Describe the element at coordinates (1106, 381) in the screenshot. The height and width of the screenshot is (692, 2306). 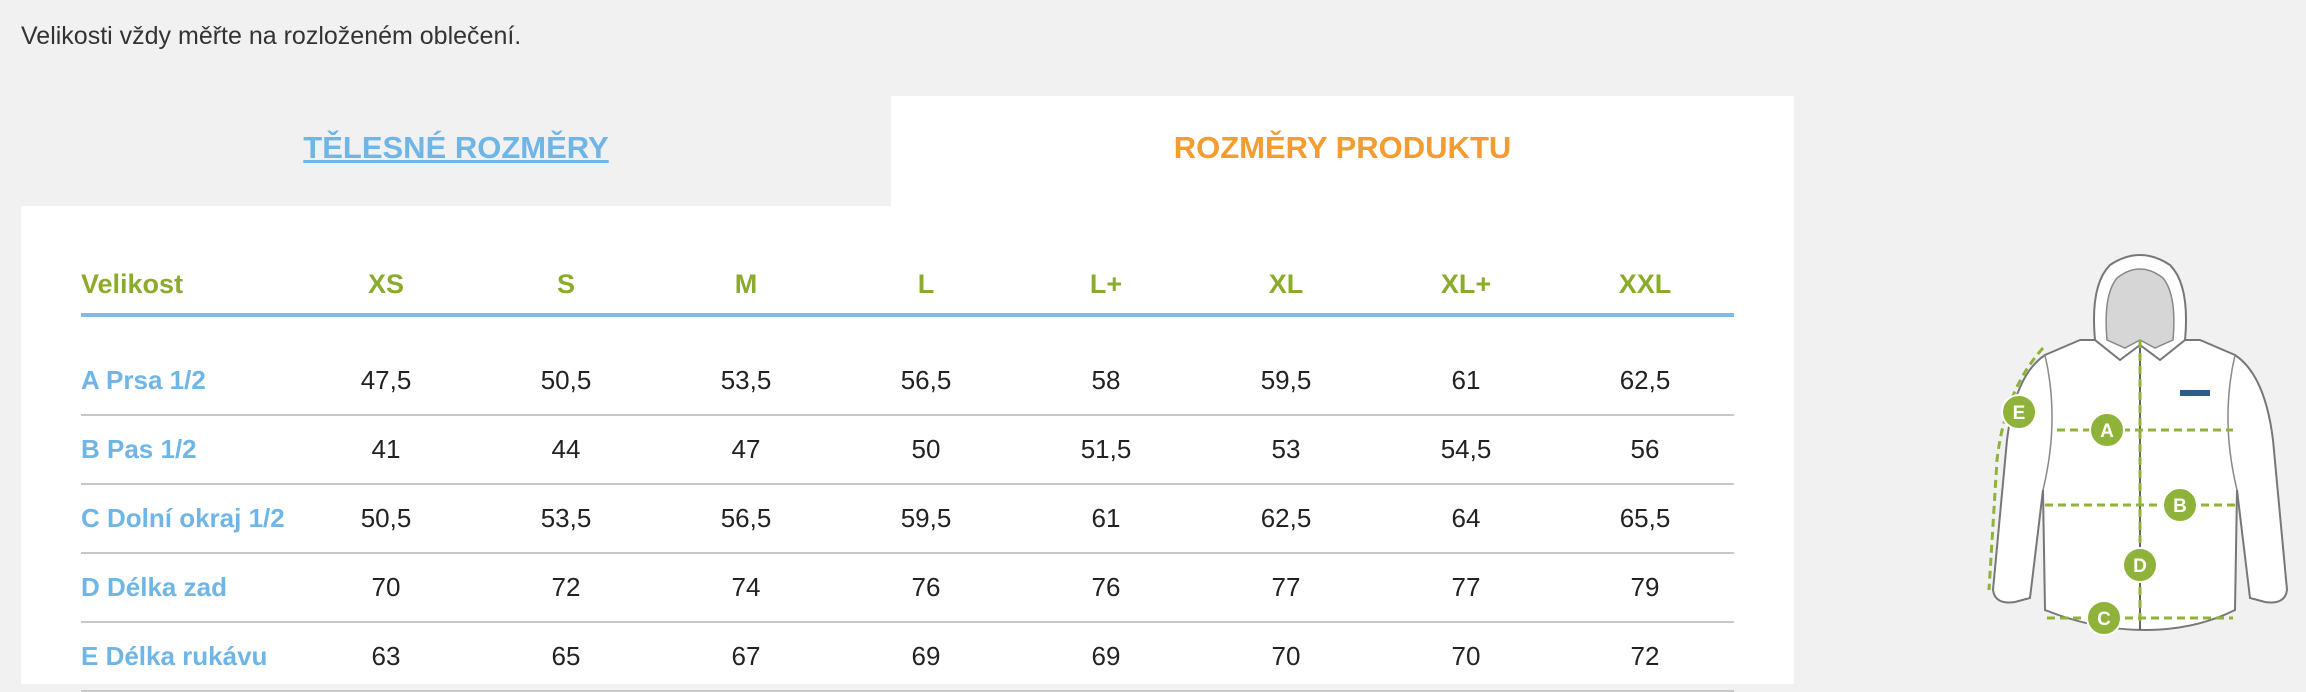
I see `table-cell: 58` at that location.